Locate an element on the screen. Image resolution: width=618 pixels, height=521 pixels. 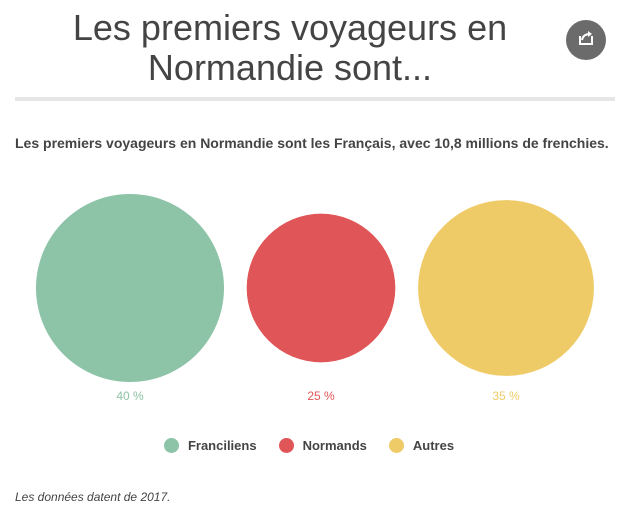
title-line-1: Les premiers voyageurs en is located at coordinates (290, 27).